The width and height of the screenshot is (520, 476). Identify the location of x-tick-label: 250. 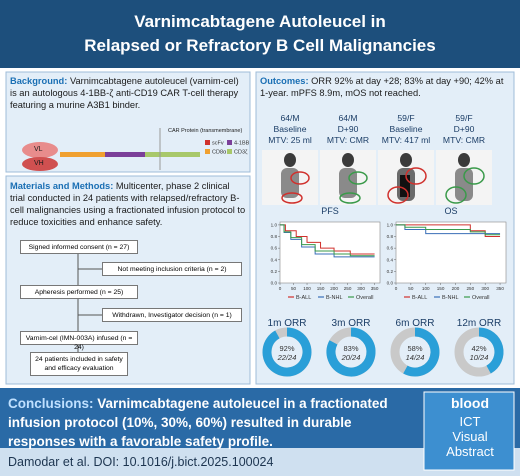
(470, 288).